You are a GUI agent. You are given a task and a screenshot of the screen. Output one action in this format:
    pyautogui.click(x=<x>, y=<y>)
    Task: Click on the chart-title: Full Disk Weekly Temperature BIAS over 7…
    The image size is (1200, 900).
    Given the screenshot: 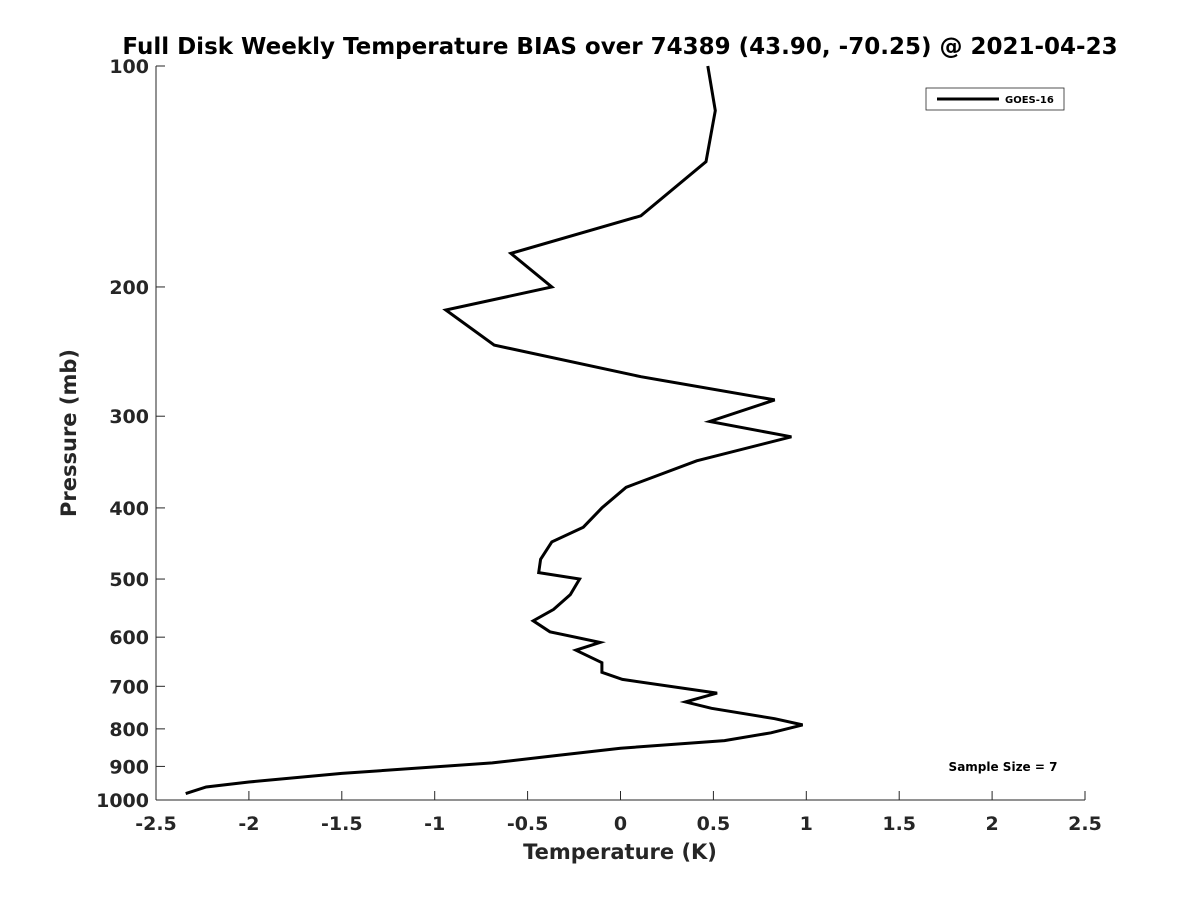 What is the action you would take?
    pyautogui.click(x=619, y=47)
    